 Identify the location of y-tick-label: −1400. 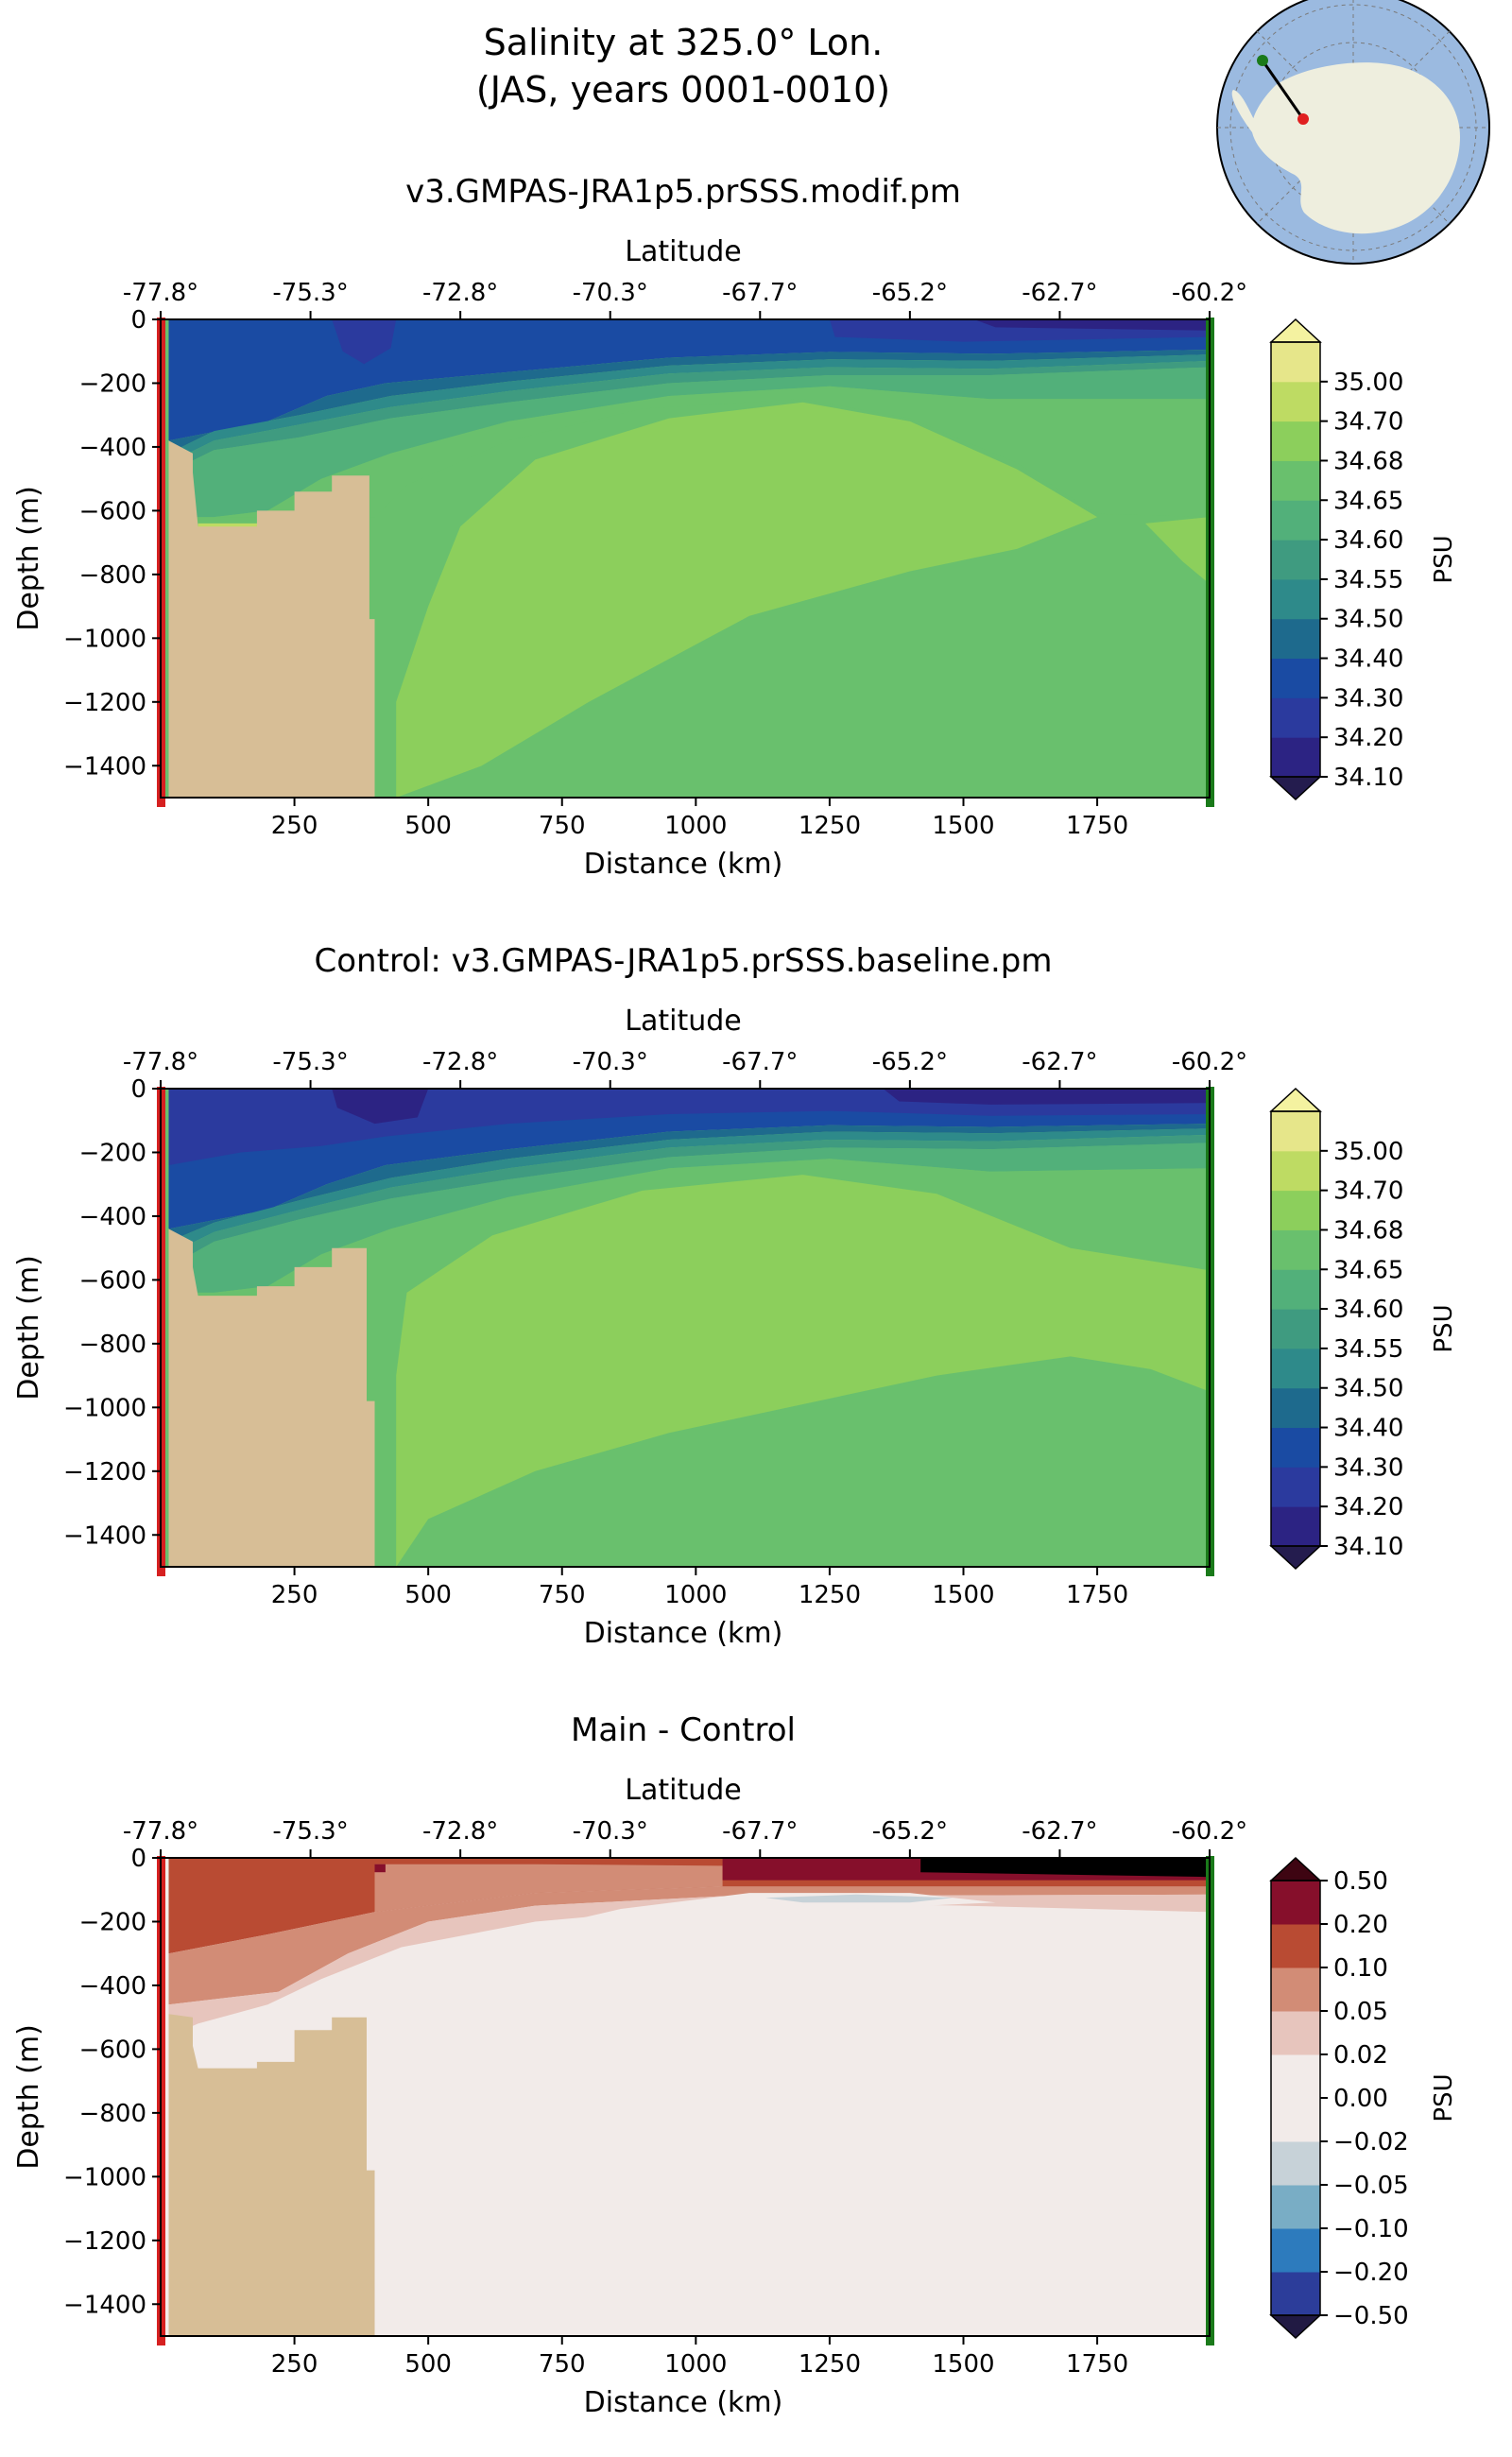
(104, 1535).